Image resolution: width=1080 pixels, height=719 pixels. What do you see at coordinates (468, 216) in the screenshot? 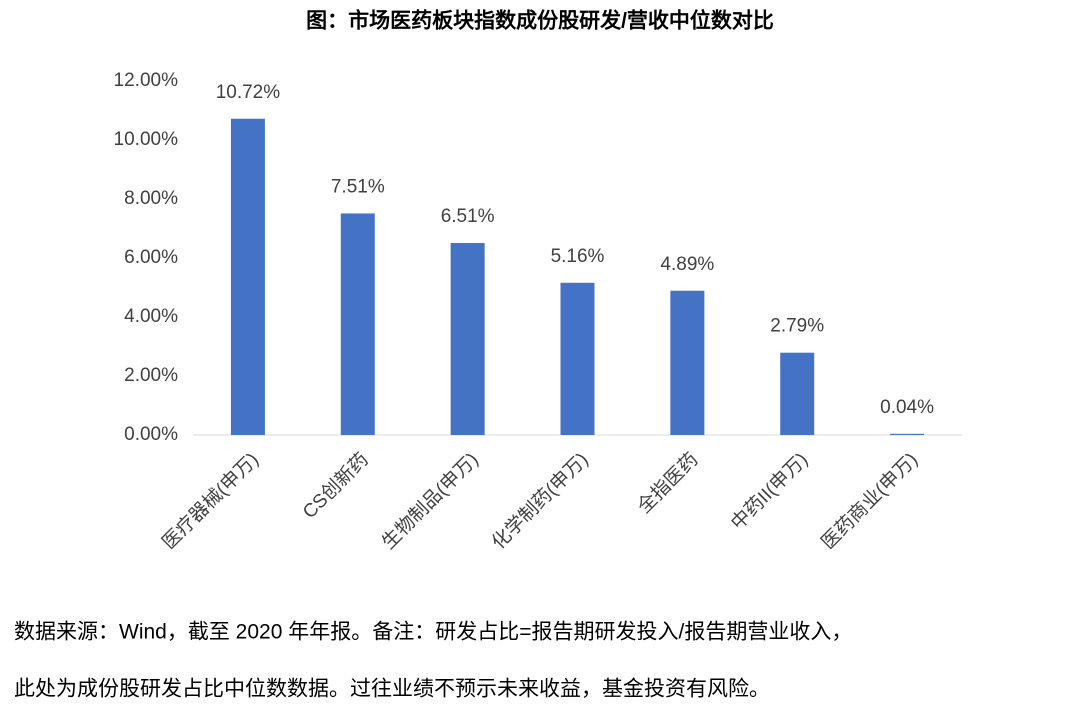
I see `value-label: 6.51%` at bounding box center [468, 216].